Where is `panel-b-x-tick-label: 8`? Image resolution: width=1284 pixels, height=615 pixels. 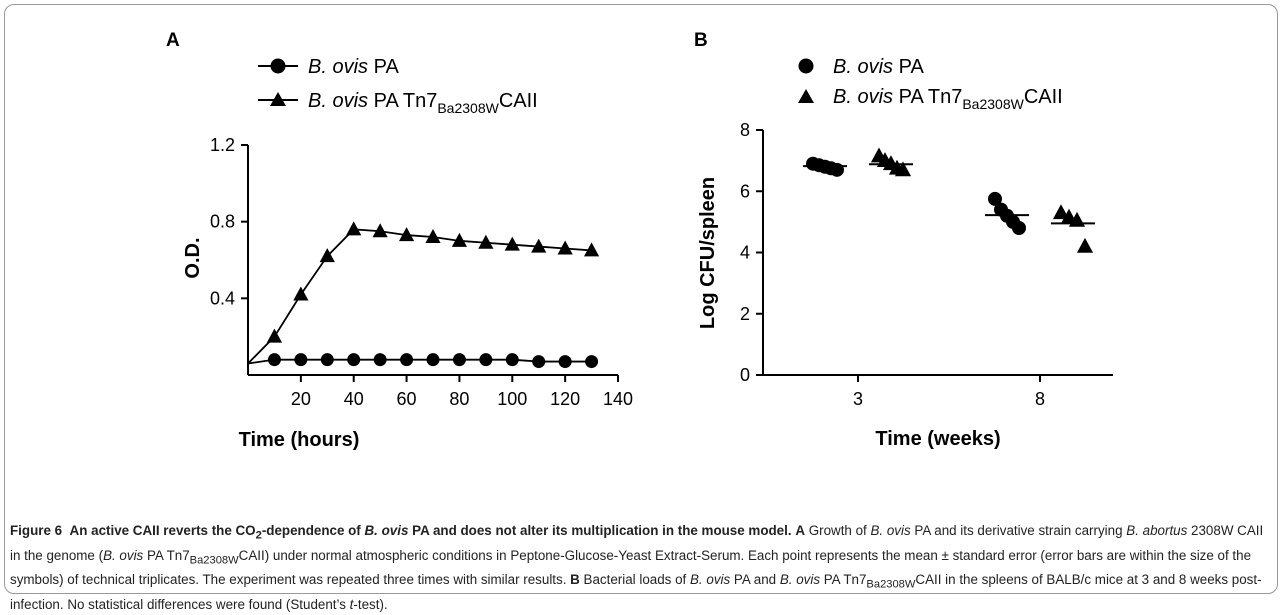
panel-b-x-tick-label: 8 is located at coordinates (1040, 399).